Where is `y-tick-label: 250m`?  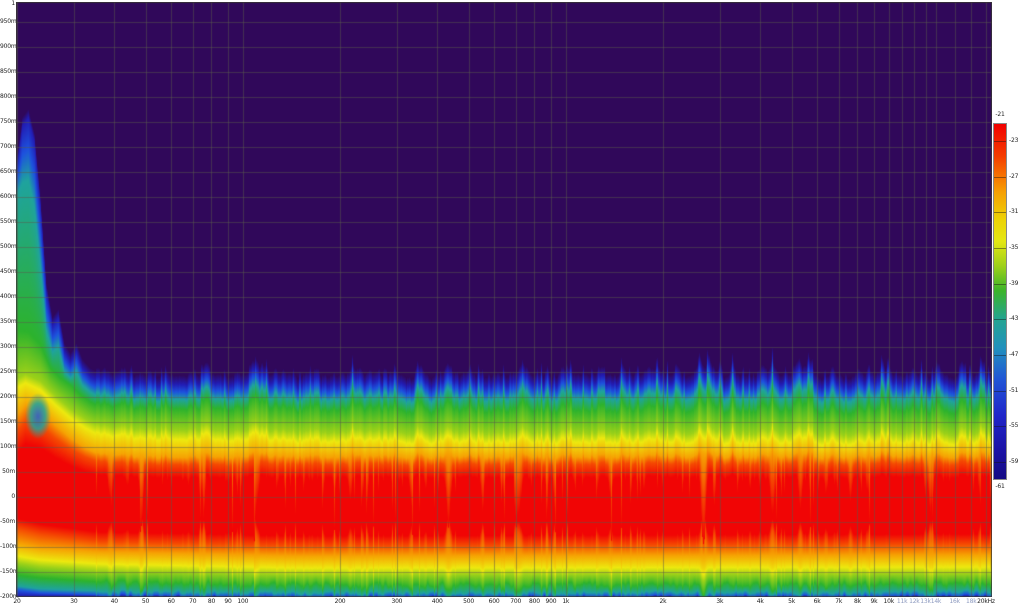
y-tick-label: 250m is located at coordinates (8, 371).